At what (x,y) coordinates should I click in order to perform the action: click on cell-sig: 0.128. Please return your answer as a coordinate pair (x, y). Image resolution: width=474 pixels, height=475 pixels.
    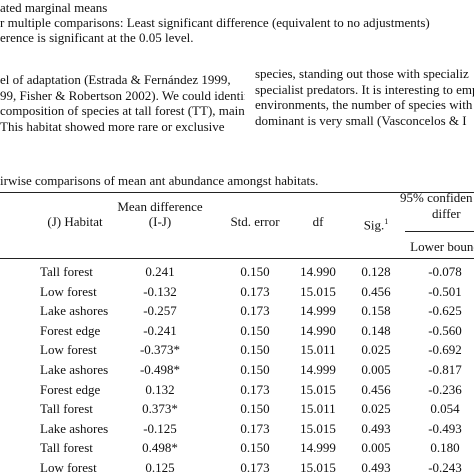
    Looking at the image, I should click on (376, 271).